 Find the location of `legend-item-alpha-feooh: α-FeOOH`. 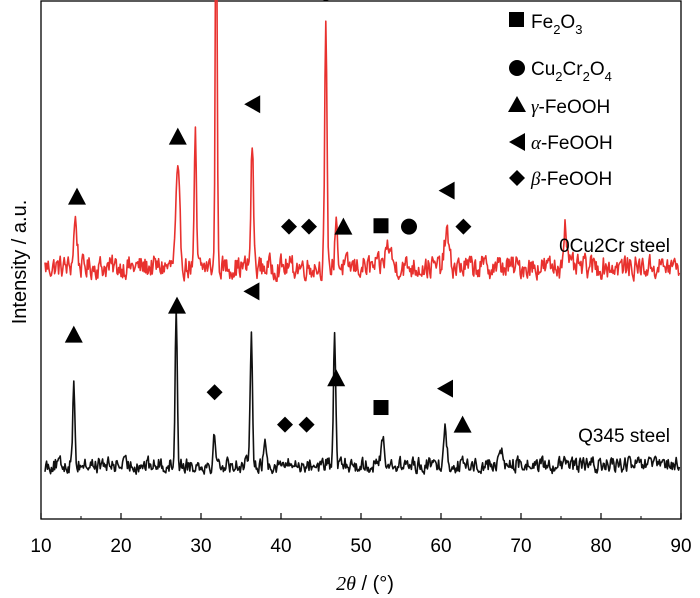

legend-item-alpha-feooh: α-FeOOH is located at coordinates (561, 143).